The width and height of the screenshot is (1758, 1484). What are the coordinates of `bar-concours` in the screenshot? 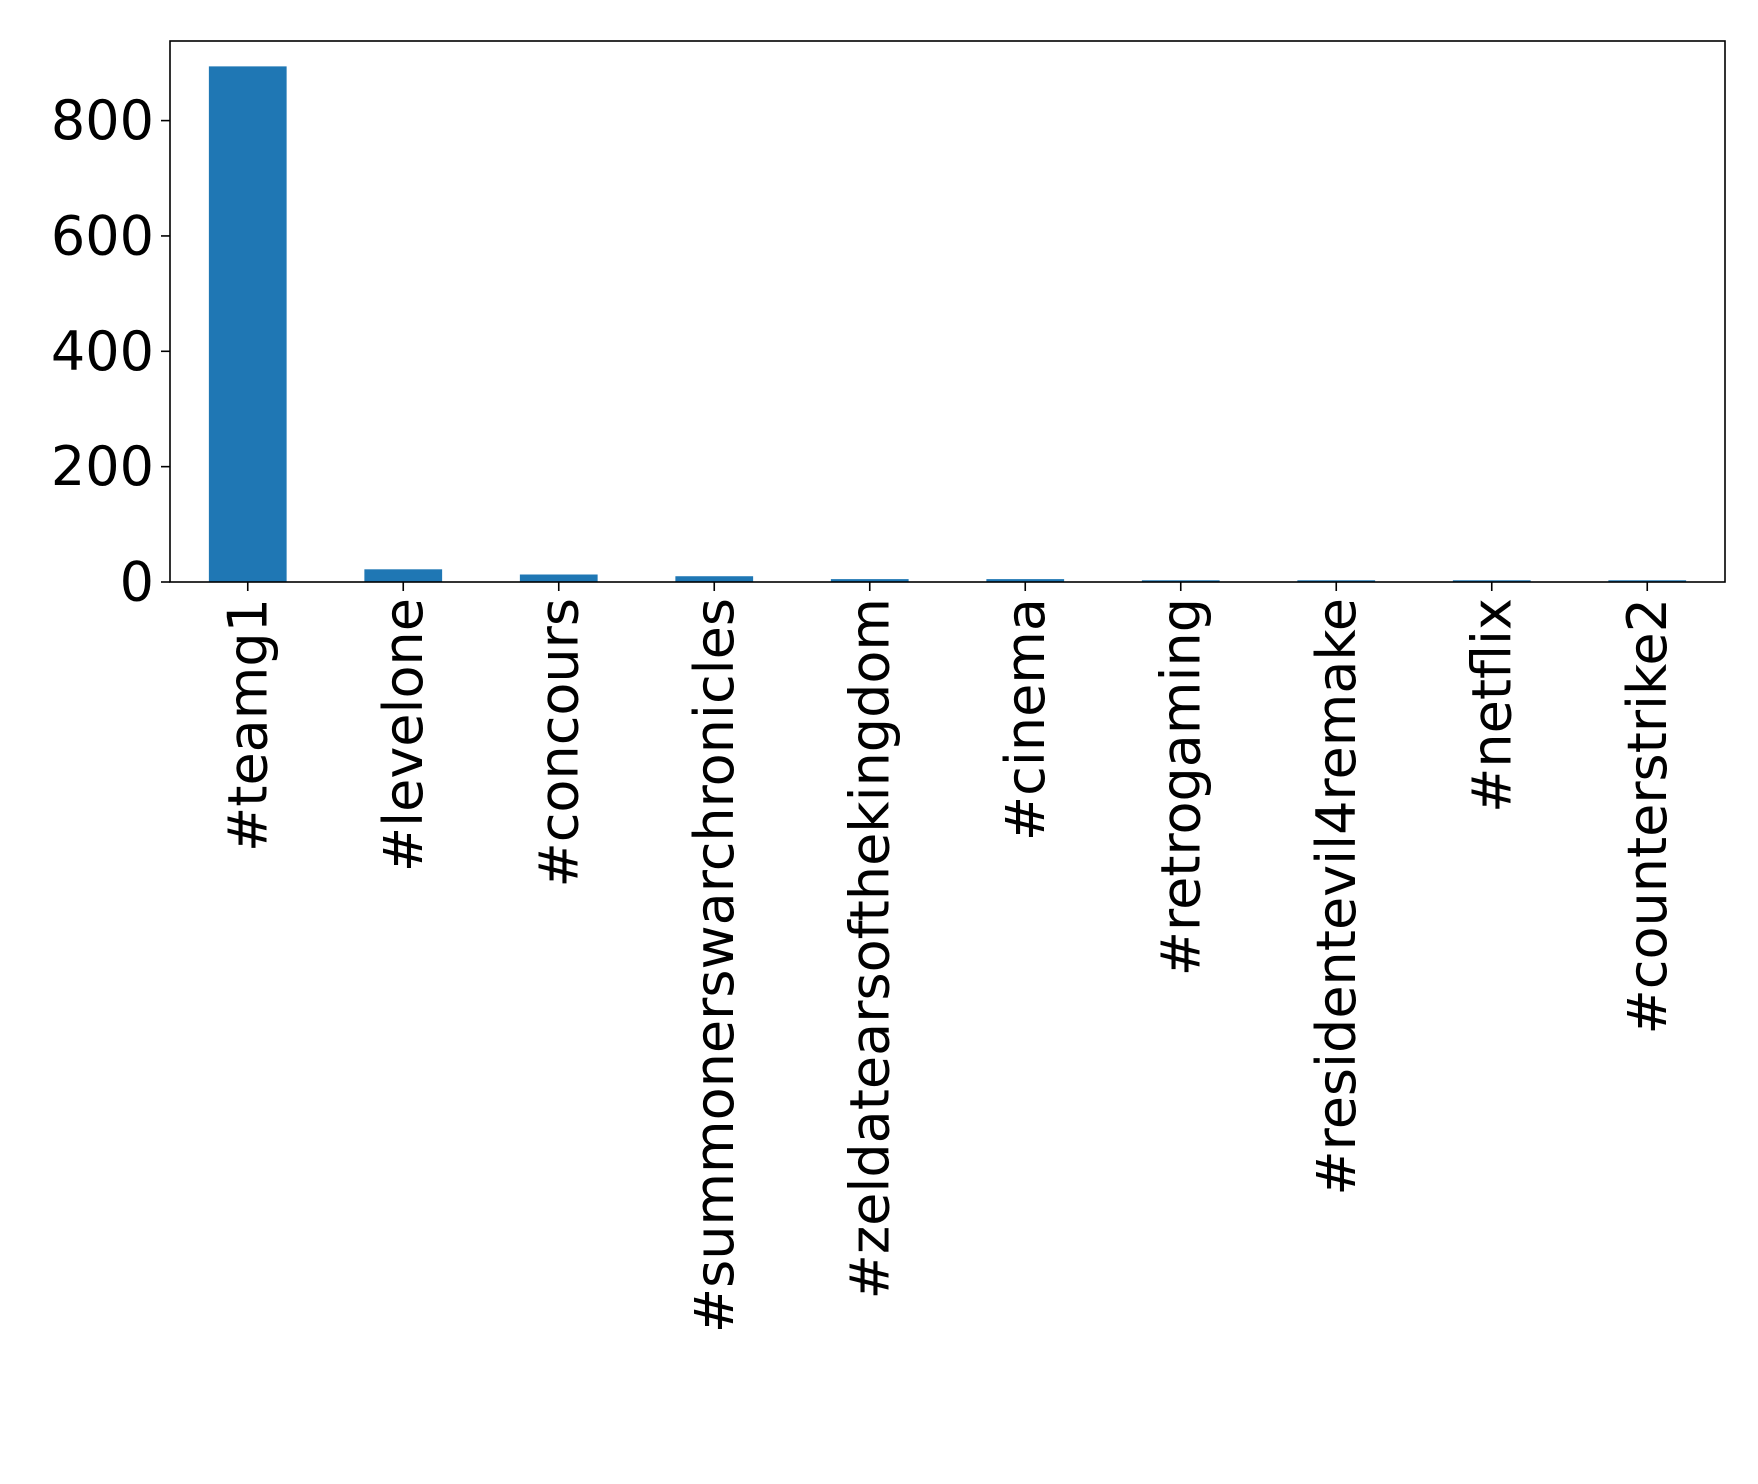 It's located at (558, 578).